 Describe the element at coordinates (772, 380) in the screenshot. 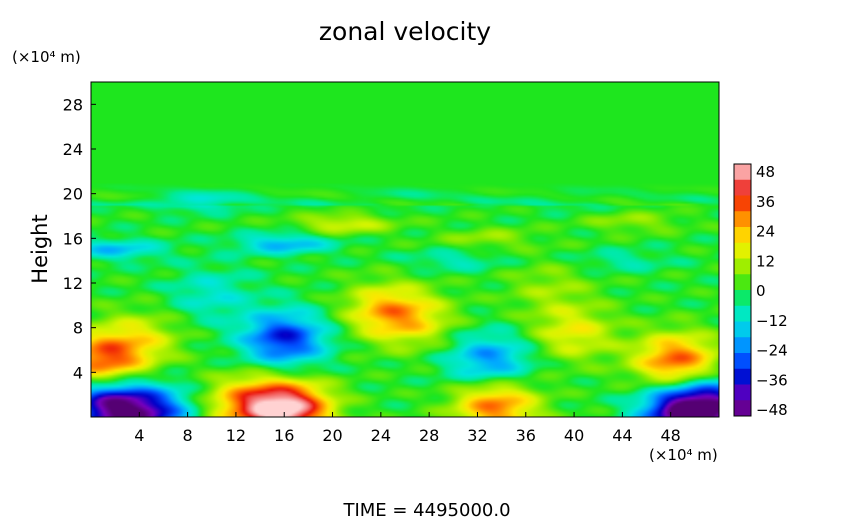

I see `colorbar-tick-label: −36` at that location.